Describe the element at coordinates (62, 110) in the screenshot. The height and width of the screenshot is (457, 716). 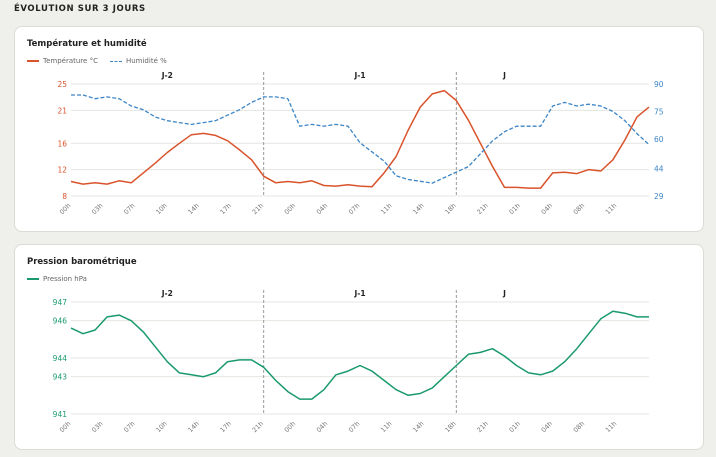
I see `y-left-tick-3: 21` at that location.